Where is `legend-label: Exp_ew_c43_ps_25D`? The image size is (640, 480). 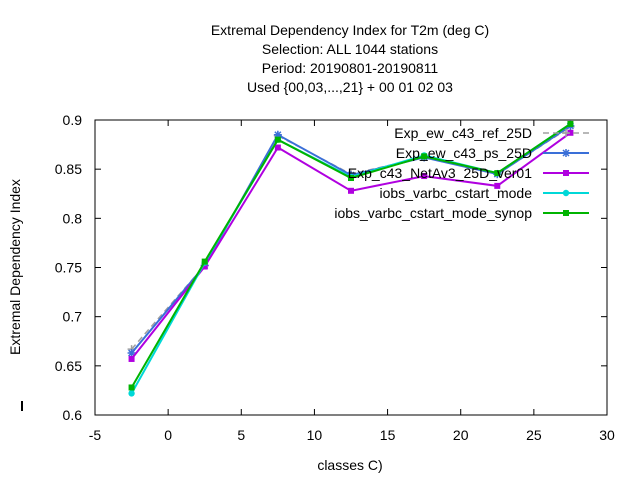
legend-label: Exp_ew_c43_ps_25D is located at coordinates (464, 153).